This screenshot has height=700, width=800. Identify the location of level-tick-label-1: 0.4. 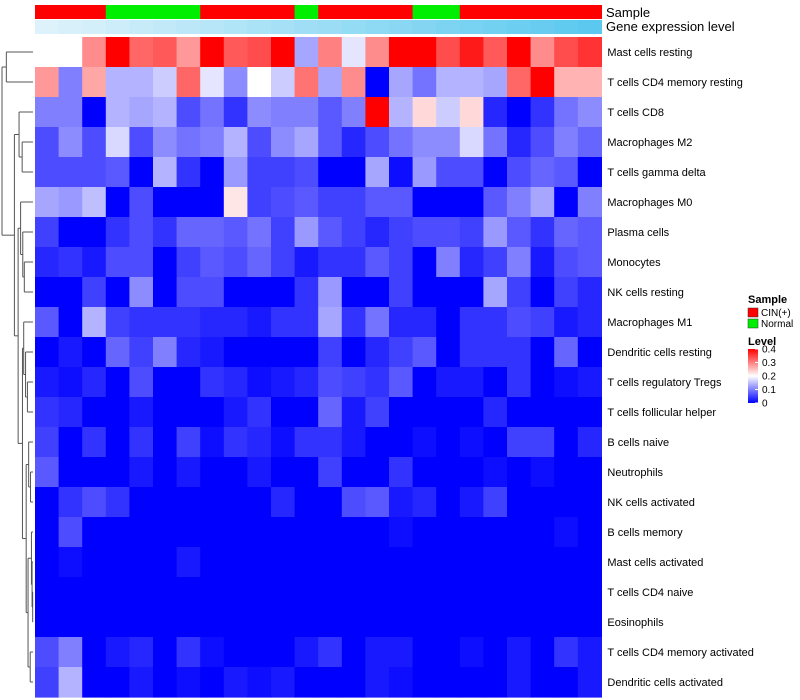
(769, 350).